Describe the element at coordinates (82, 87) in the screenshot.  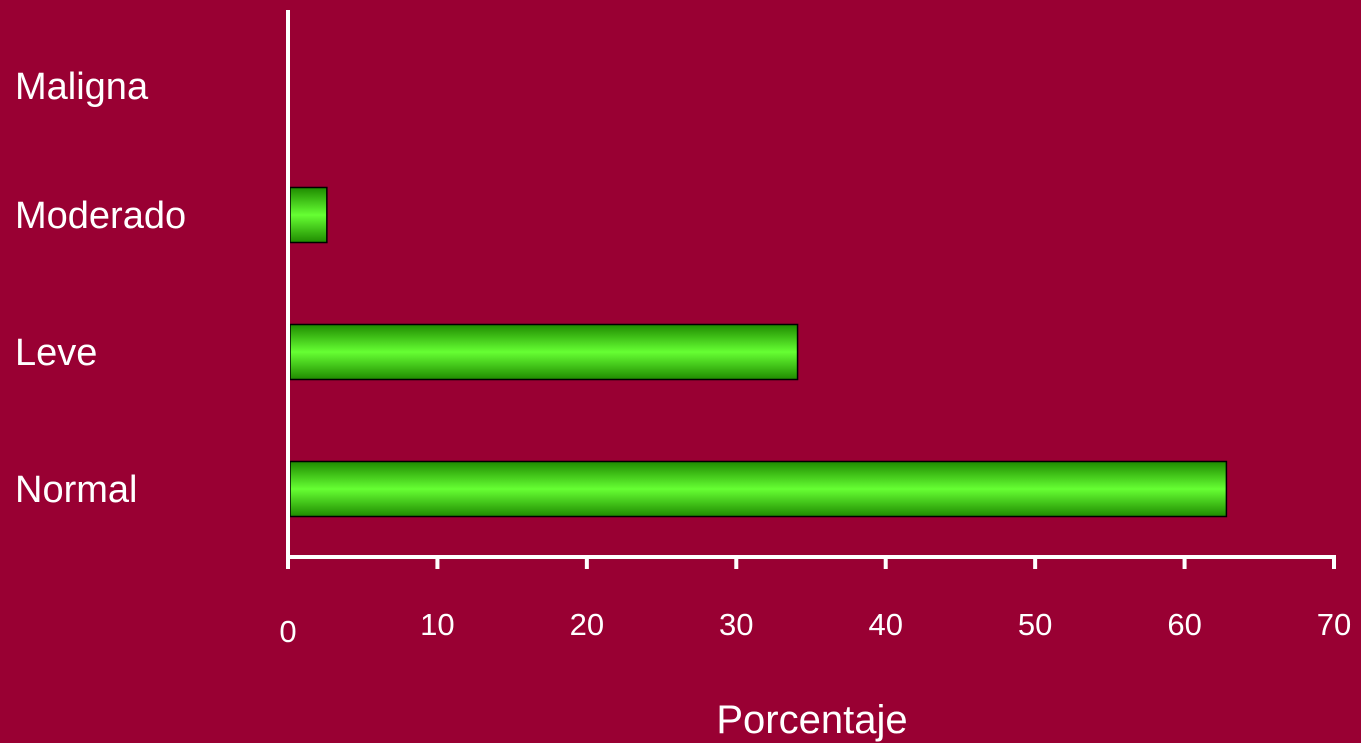
I see `category-label-maligna: Maligna` at that location.